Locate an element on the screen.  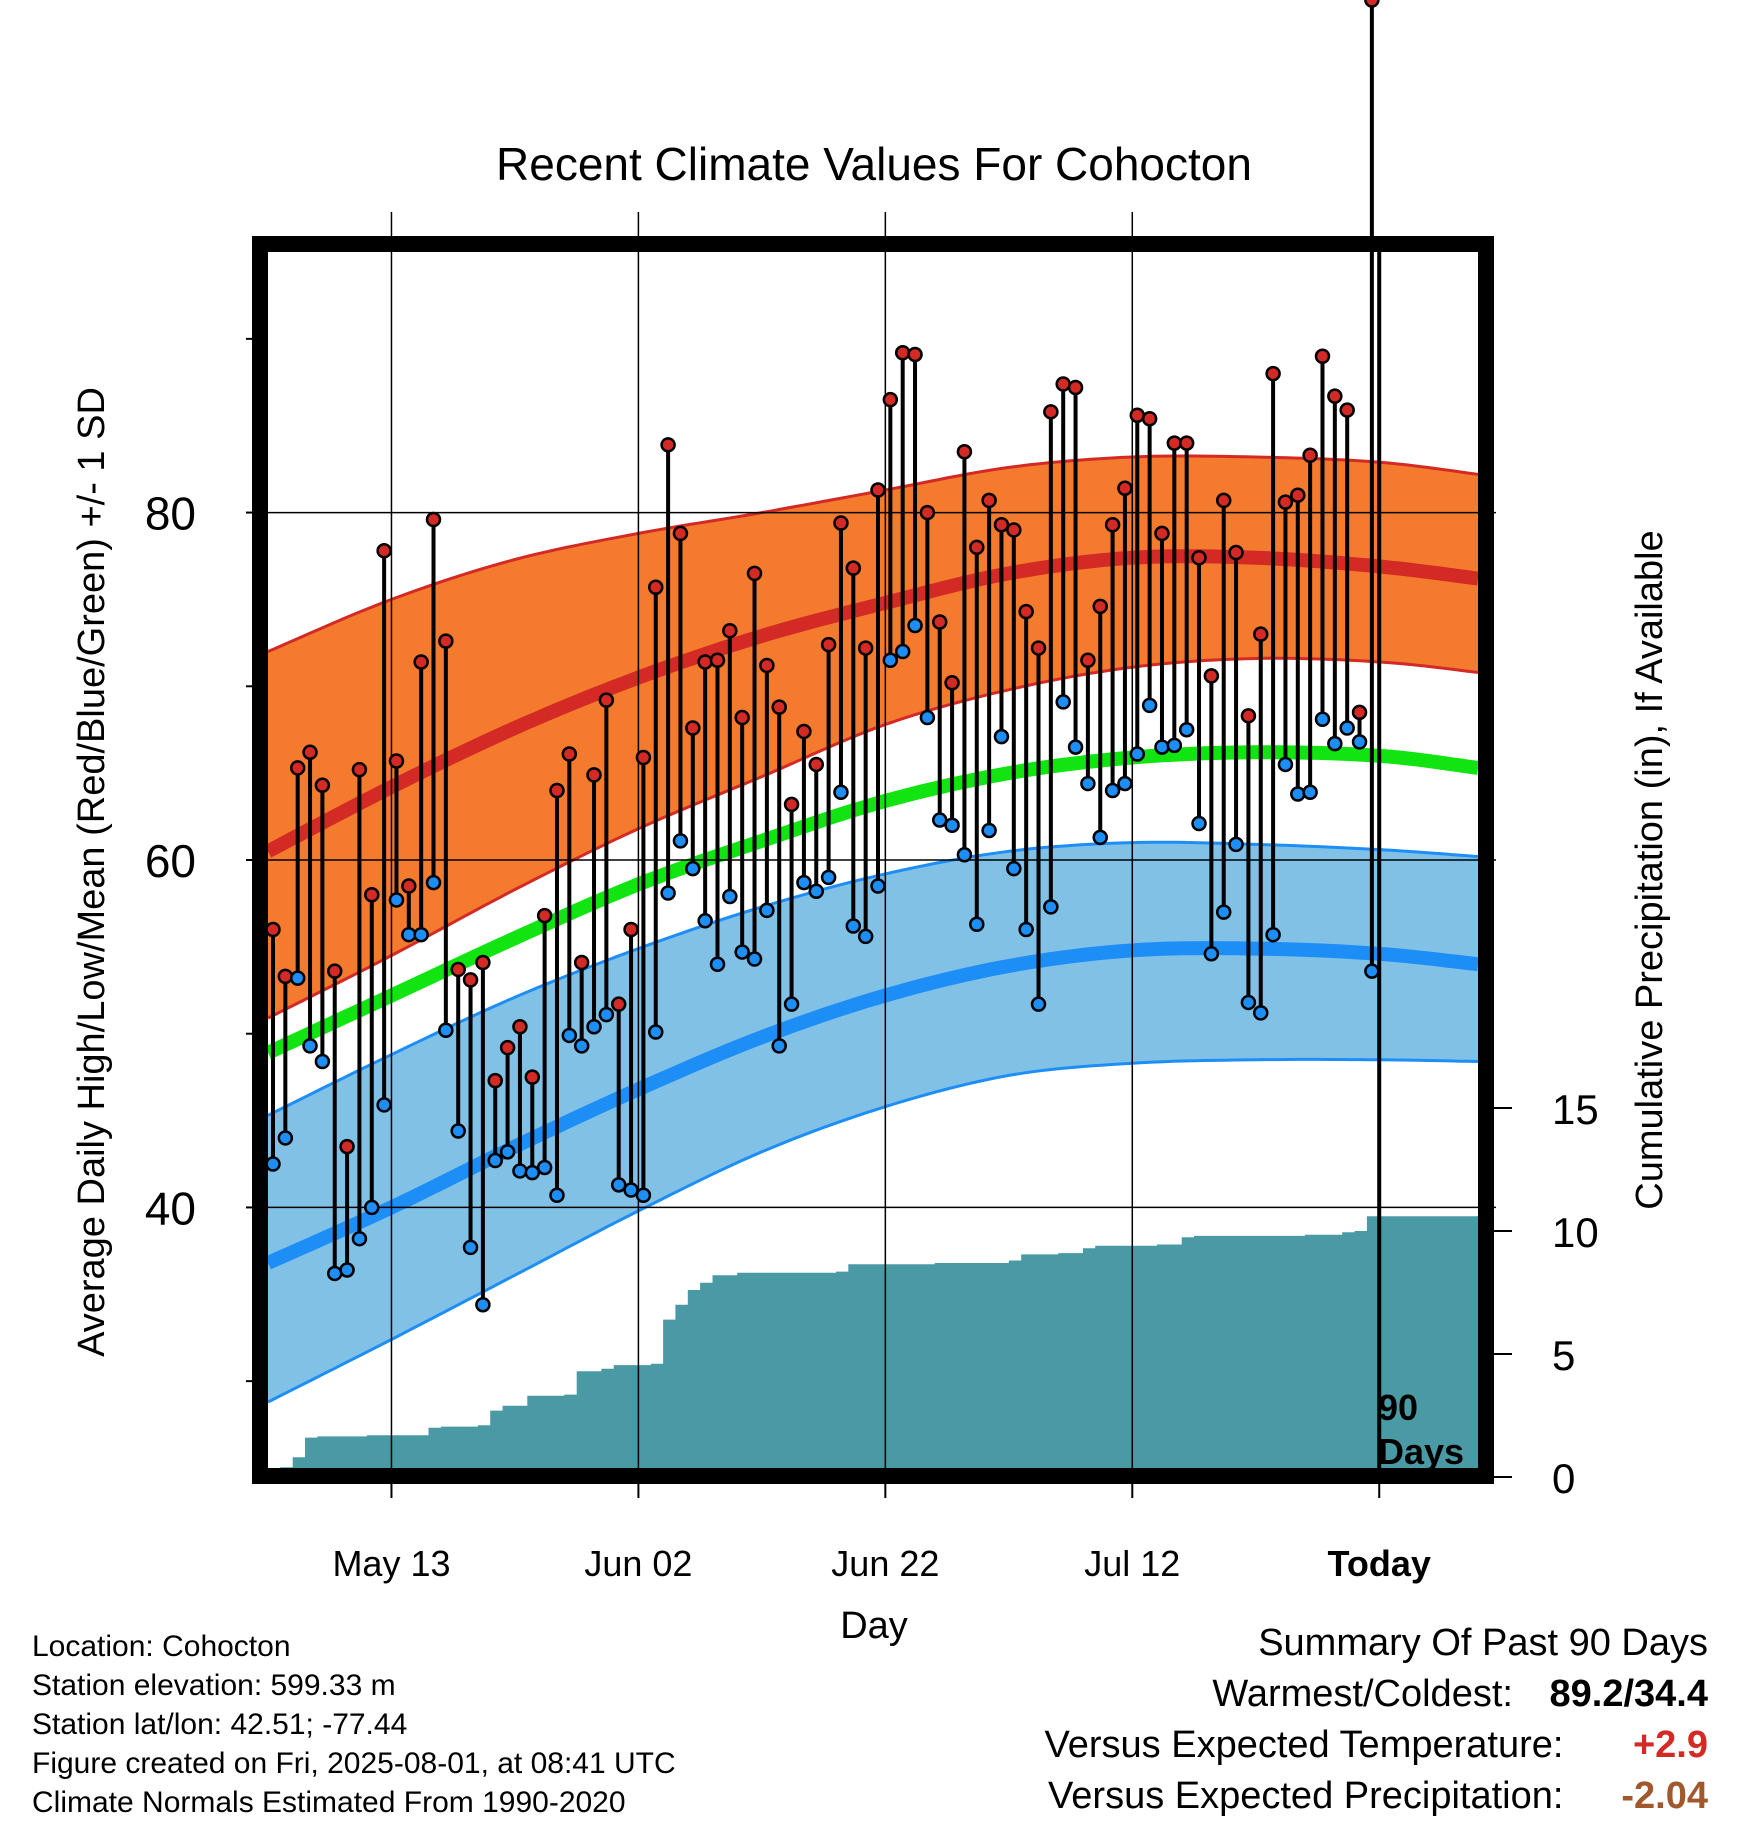
precipitation-area is located at coordinates (879, 1342).